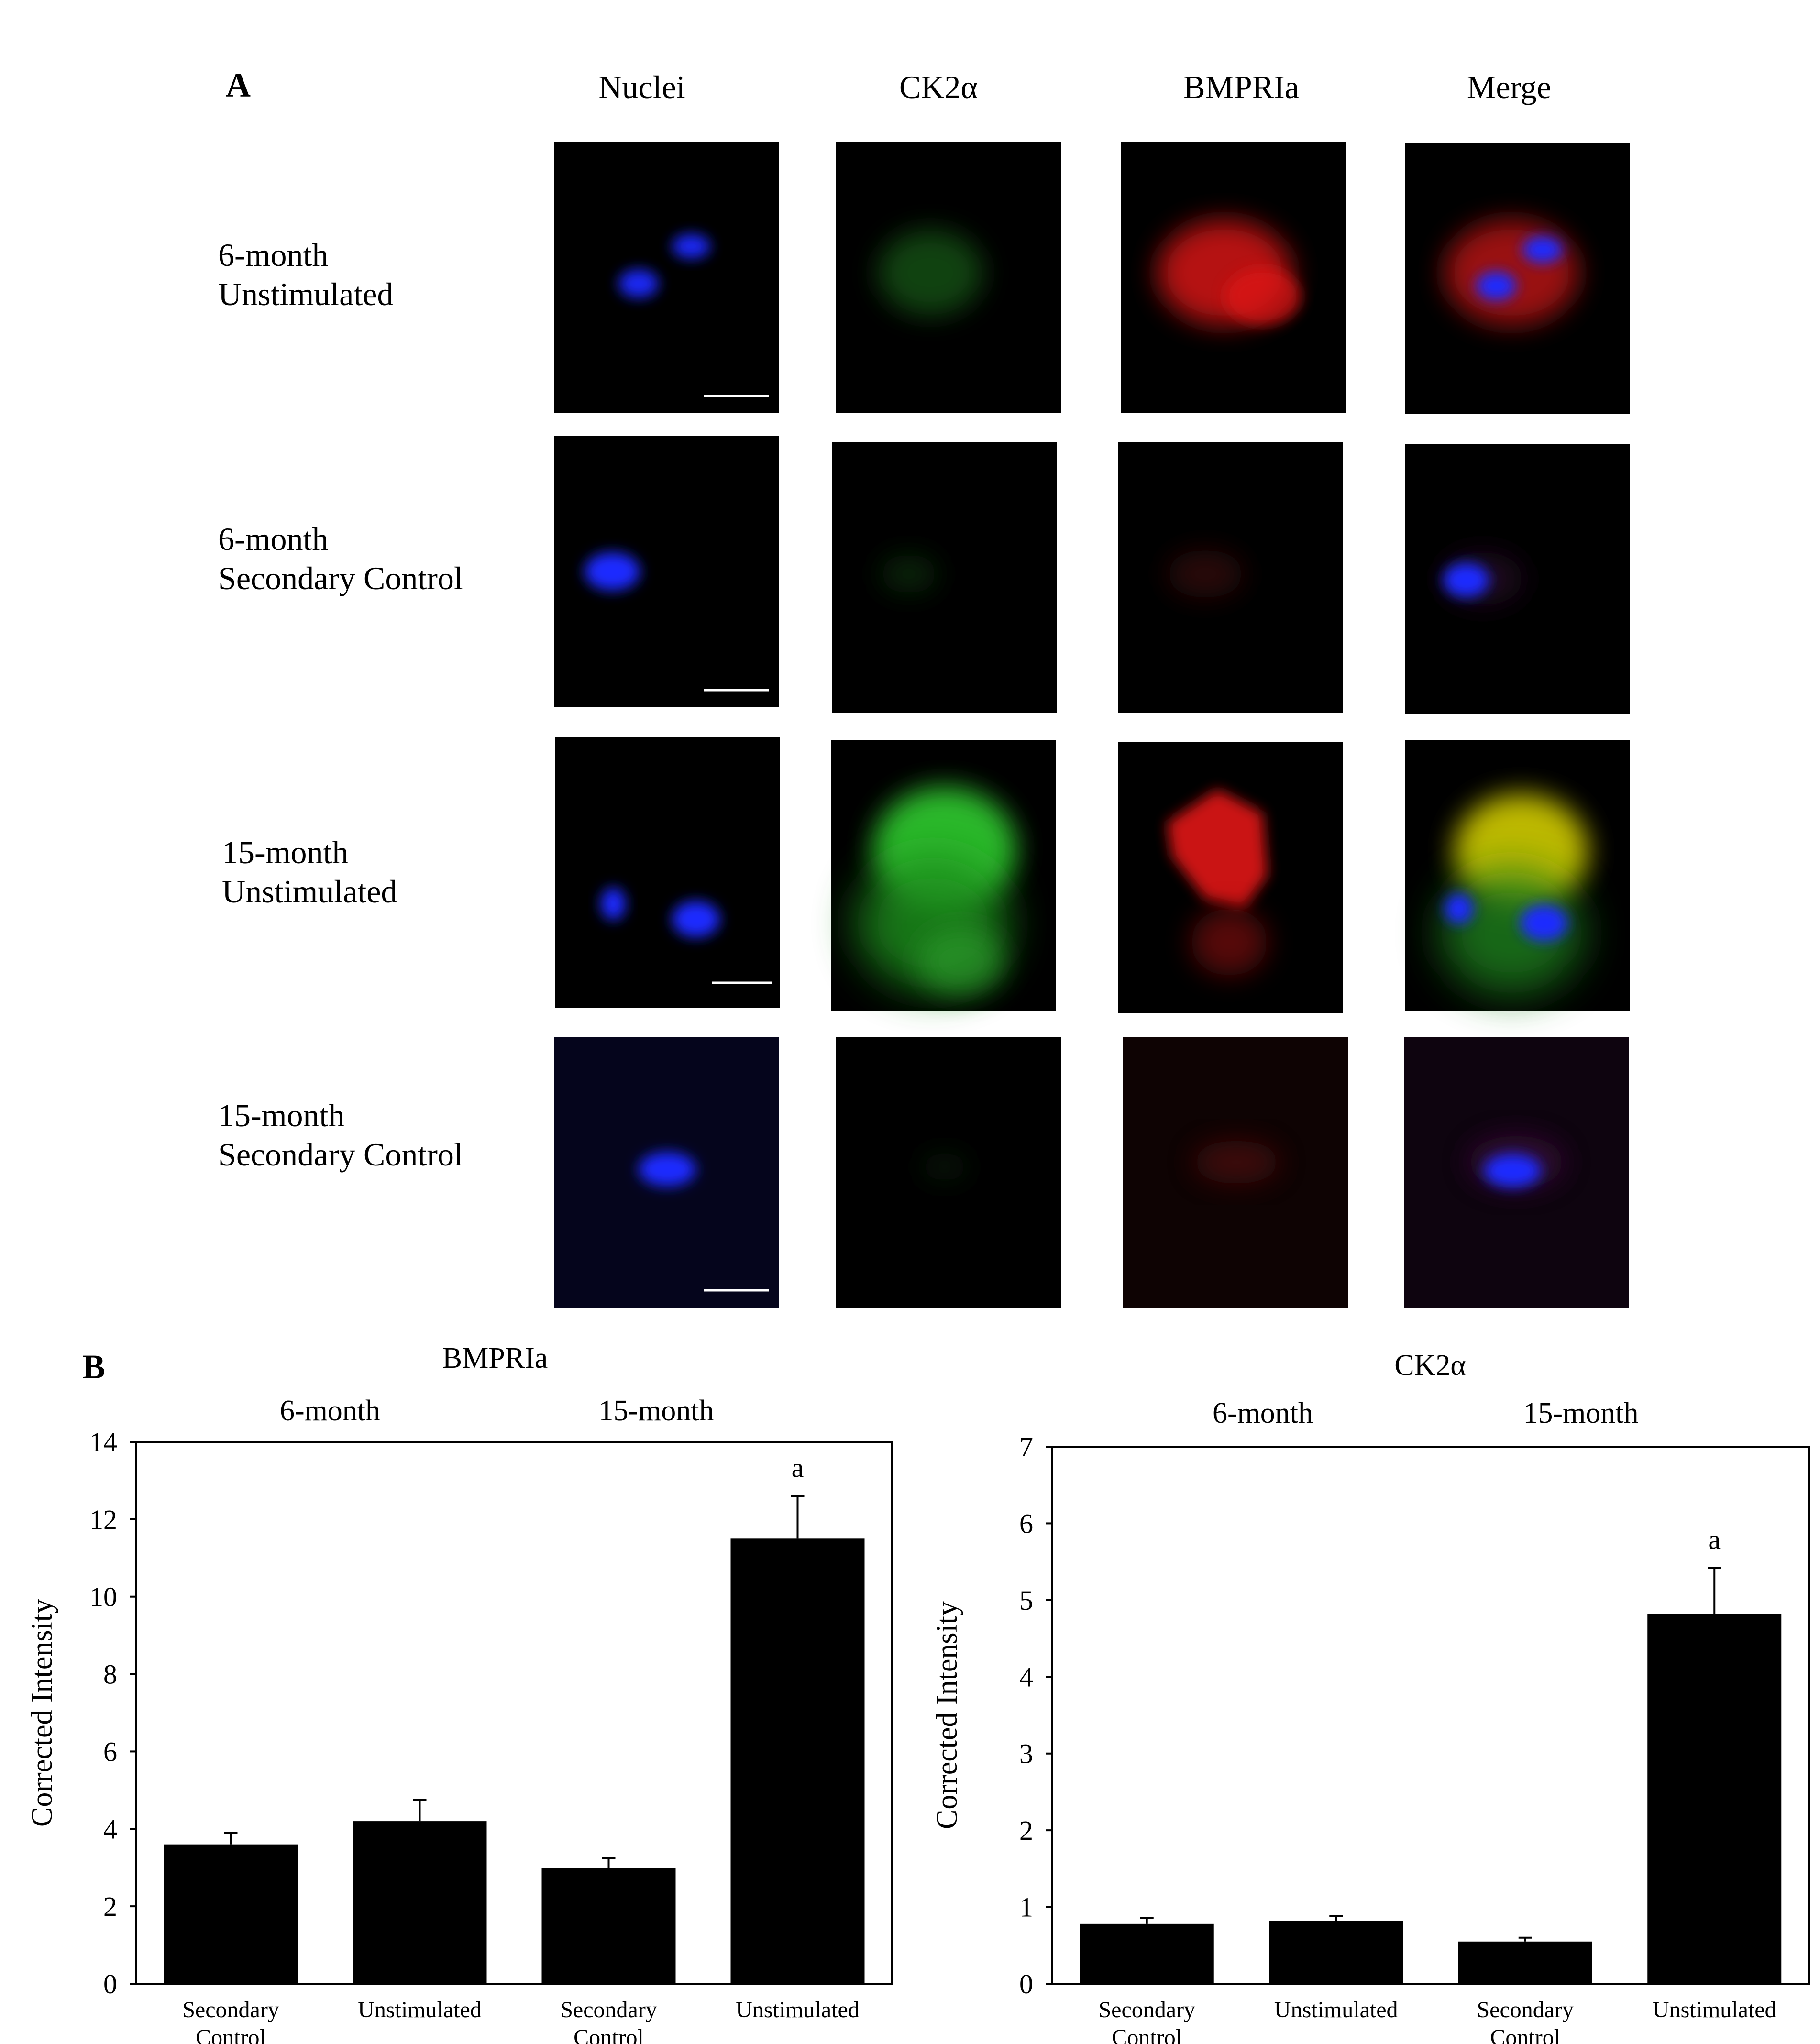 Image resolution: width=1820 pixels, height=2044 pixels. What do you see at coordinates (1518, 579) in the screenshot?
I see `micrograph-6mo-secctl-merge` at bounding box center [1518, 579].